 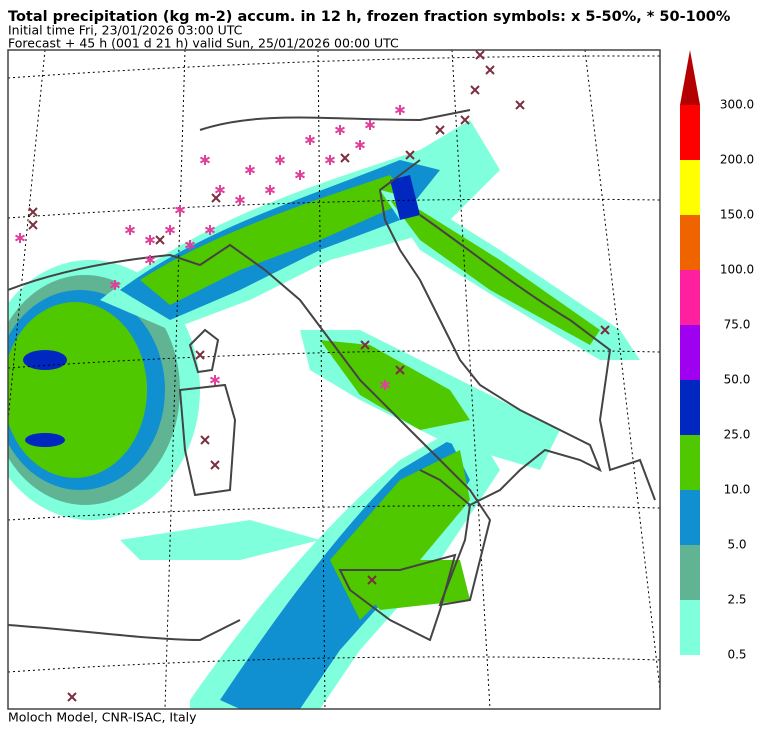 I want to click on colorbar-label: 75.0, so click(x=737, y=325).